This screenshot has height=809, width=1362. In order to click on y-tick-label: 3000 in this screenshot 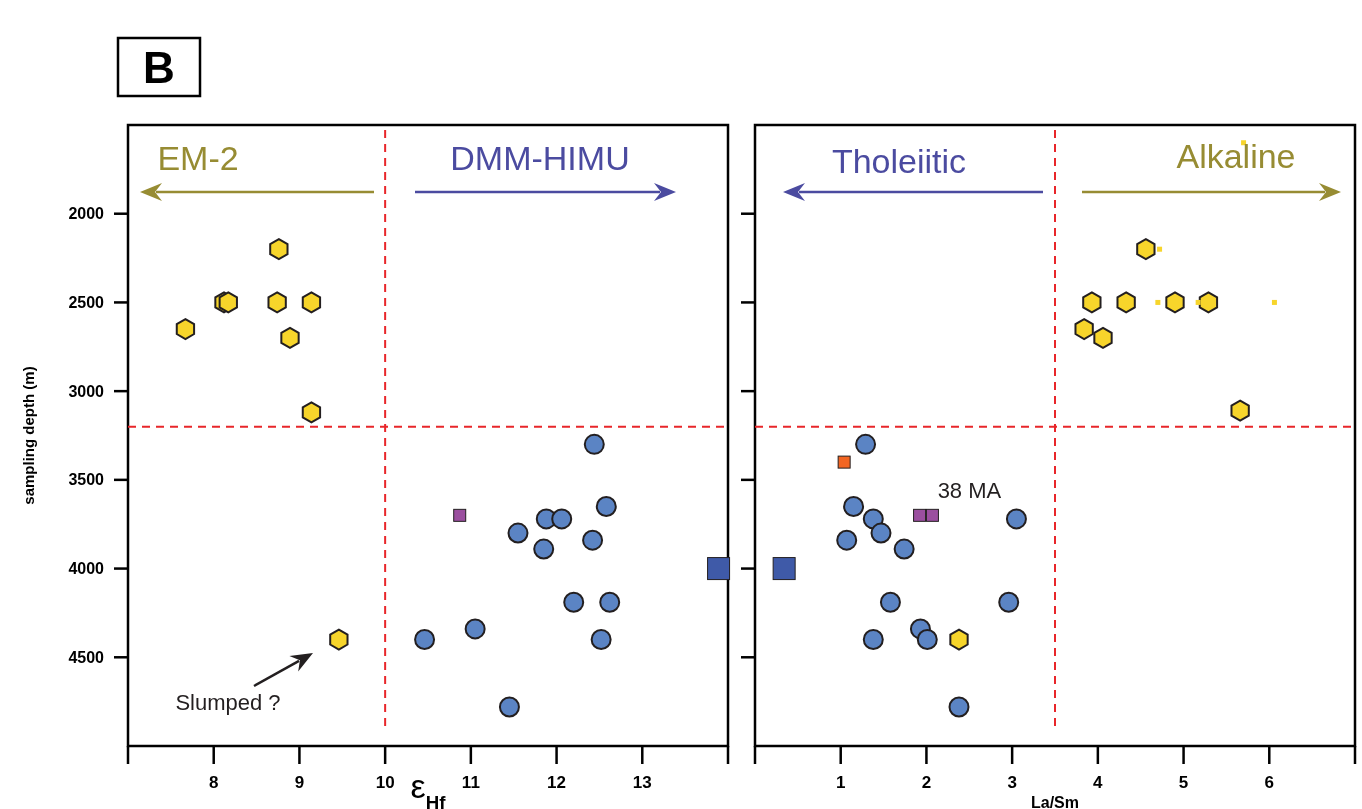, I will do `click(86, 391)`.